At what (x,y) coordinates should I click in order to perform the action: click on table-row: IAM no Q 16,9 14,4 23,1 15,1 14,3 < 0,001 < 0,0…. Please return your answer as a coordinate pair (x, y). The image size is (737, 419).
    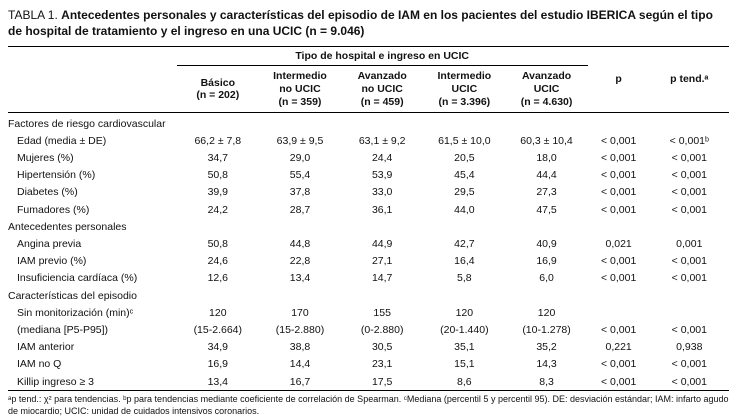
    Looking at the image, I should click on (368, 364).